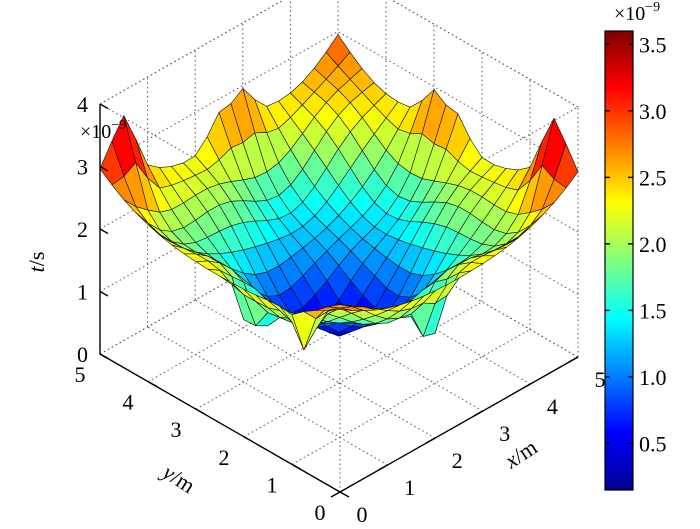 This screenshot has height=529, width=700. What do you see at coordinates (637, 12) in the screenshot?
I see `colorbar-exponent: ×10⁻⁹` at bounding box center [637, 12].